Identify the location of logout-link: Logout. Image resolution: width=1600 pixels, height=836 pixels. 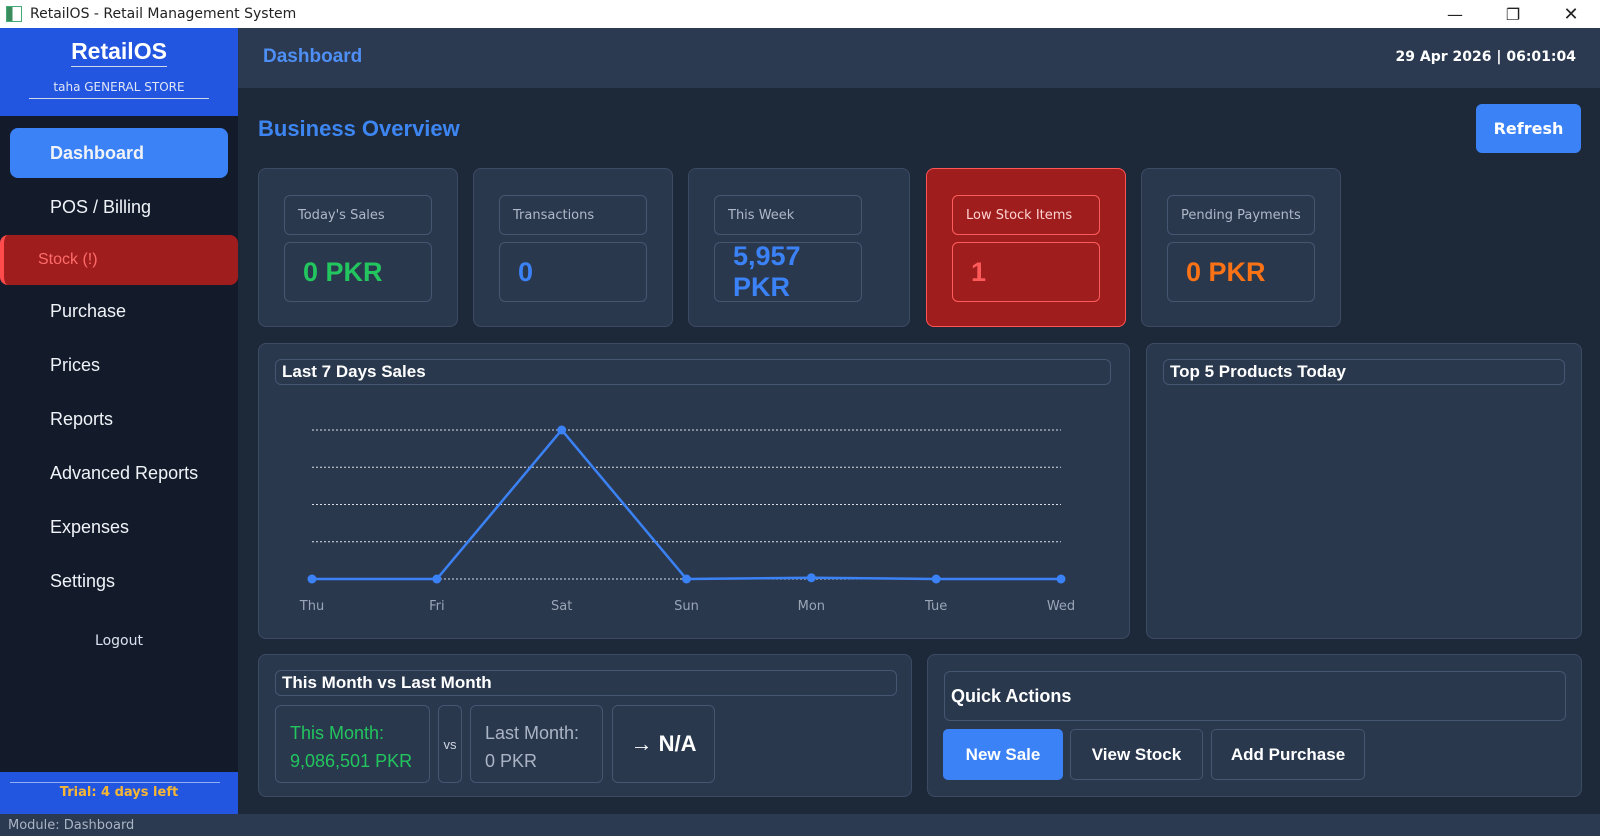
(119, 641).